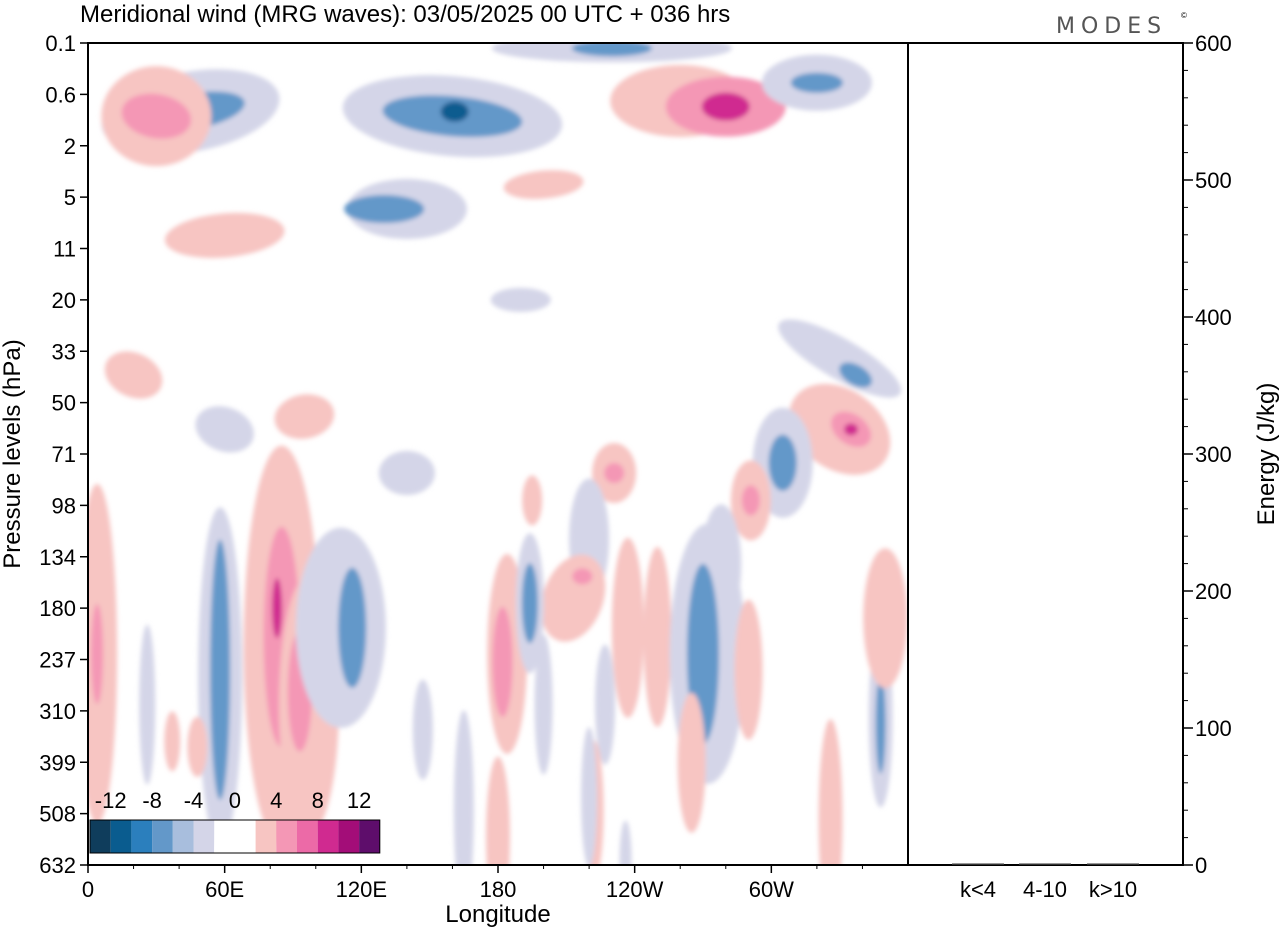  Describe the element at coordinates (70, 197) in the screenshot. I see `y-tick-label: 5` at that location.